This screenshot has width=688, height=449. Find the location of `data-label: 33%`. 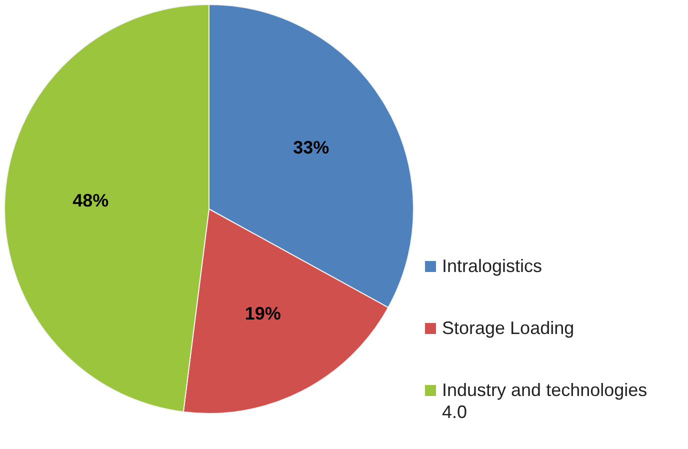

data-label: 33% is located at coordinates (311, 148).